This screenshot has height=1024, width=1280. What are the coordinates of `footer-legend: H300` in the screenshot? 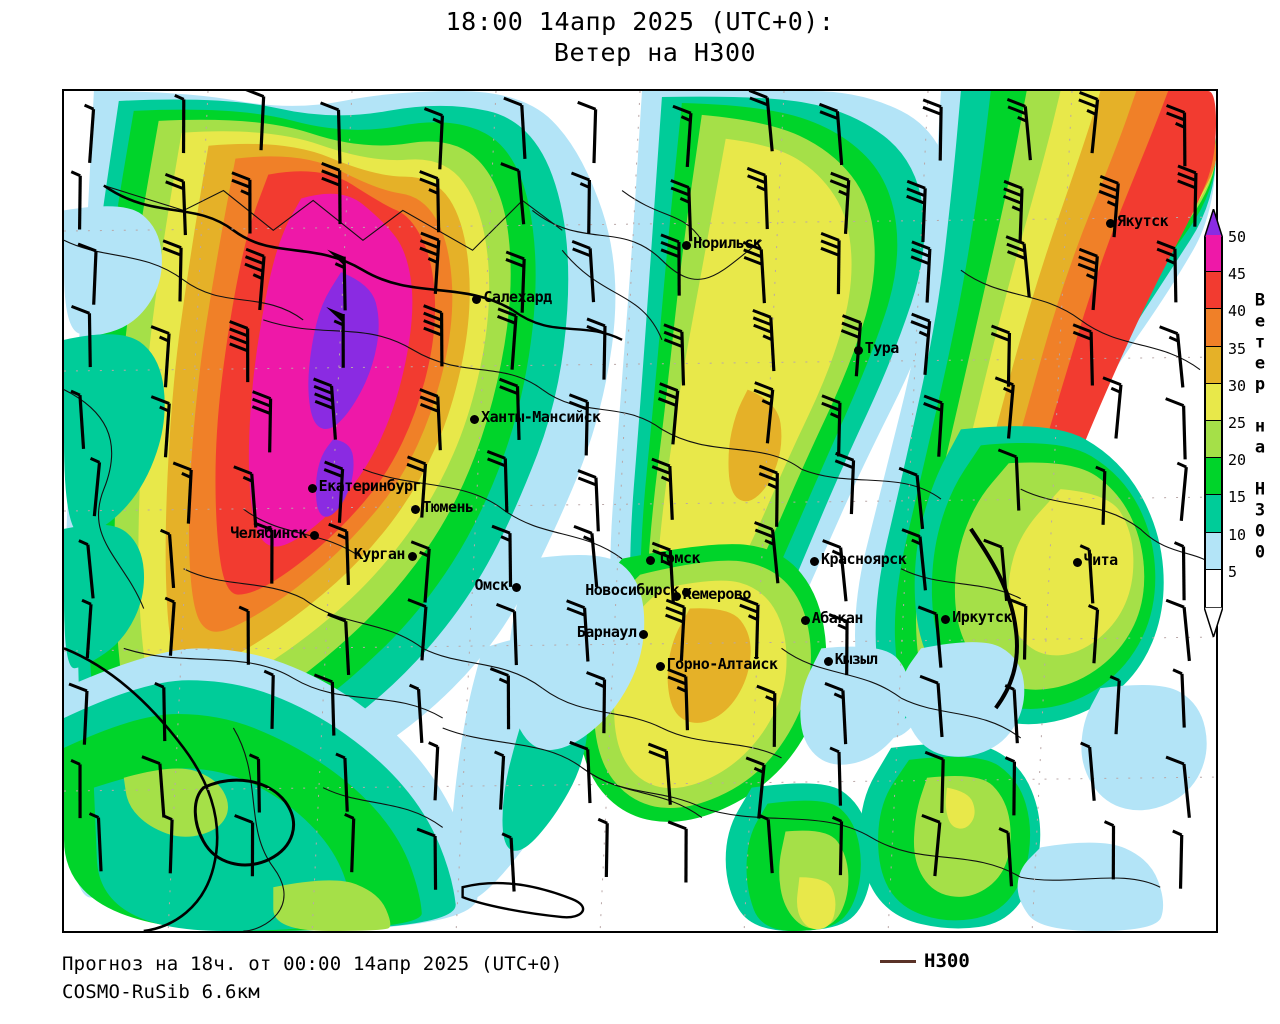 It's located at (925, 961).